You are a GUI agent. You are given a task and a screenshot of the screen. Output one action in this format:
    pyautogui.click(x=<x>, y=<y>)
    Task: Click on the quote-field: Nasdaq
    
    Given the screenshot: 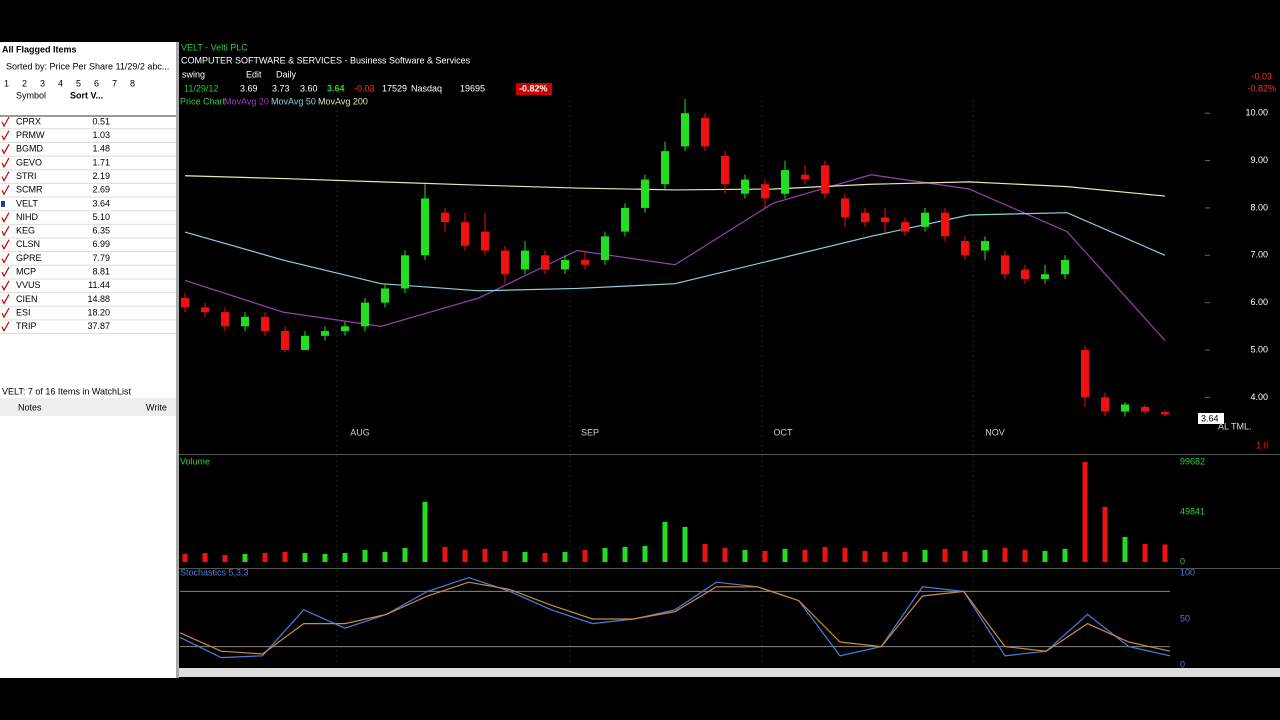 What is the action you would take?
    pyautogui.click(x=426, y=88)
    